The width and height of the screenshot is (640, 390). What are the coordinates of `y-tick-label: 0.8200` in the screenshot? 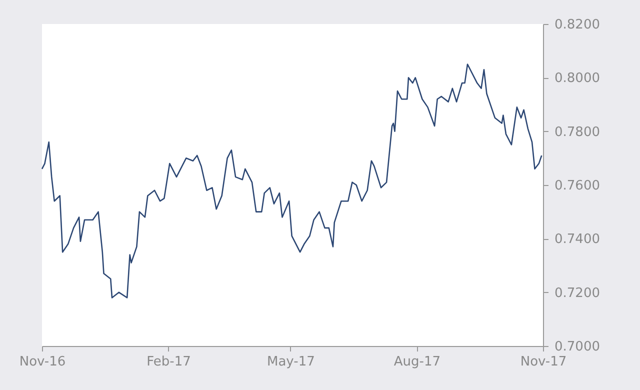 It's located at (577, 25).